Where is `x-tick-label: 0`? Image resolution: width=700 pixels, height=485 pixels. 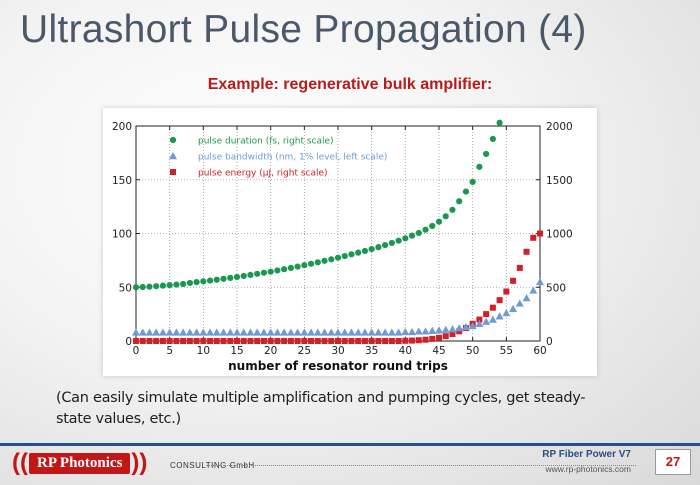
x-tick-label: 0 is located at coordinates (136, 351).